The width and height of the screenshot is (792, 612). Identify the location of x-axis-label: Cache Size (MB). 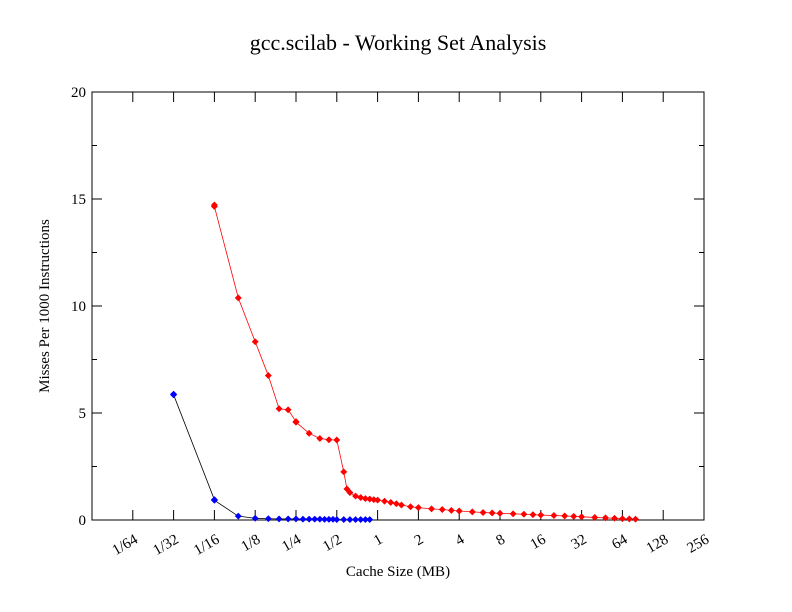
(398, 572).